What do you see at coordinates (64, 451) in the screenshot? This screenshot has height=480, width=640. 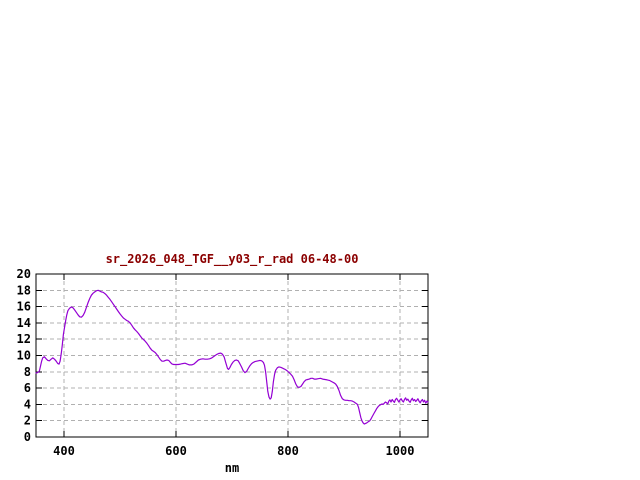 I see `x-tick-label: 400` at bounding box center [64, 451].